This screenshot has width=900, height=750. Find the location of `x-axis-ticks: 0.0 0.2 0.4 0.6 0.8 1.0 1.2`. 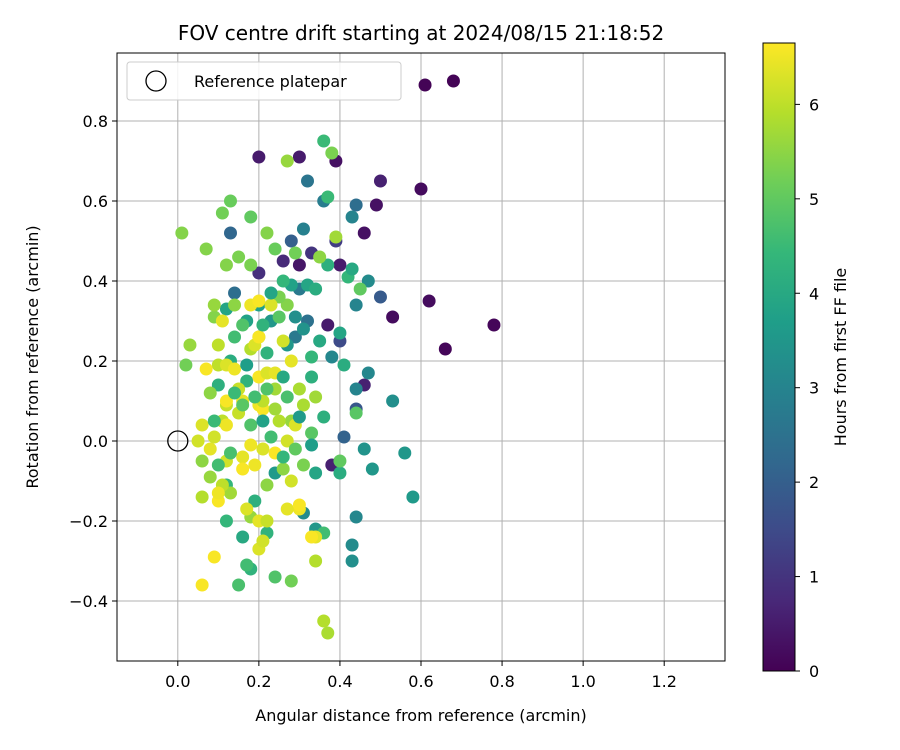

x-axis-ticks: 0.0 0.2 0.4 0.6 0.8 1.0 1.2 is located at coordinates (421, 676).